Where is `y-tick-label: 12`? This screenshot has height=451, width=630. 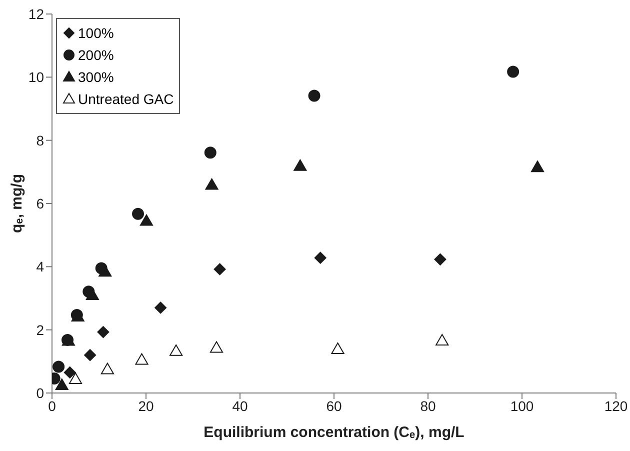 y-tick-label: 12 is located at coordinates (36, 14).